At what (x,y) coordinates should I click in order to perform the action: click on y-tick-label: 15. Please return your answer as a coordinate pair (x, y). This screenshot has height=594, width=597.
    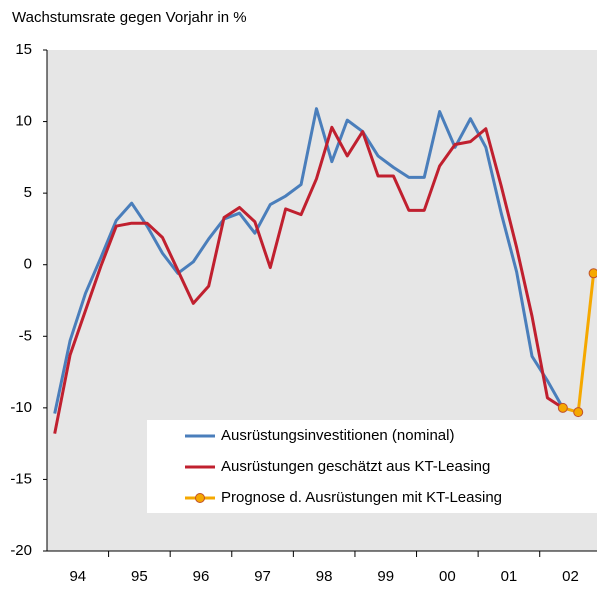
    Looking at the image, I should click on (23, 49).